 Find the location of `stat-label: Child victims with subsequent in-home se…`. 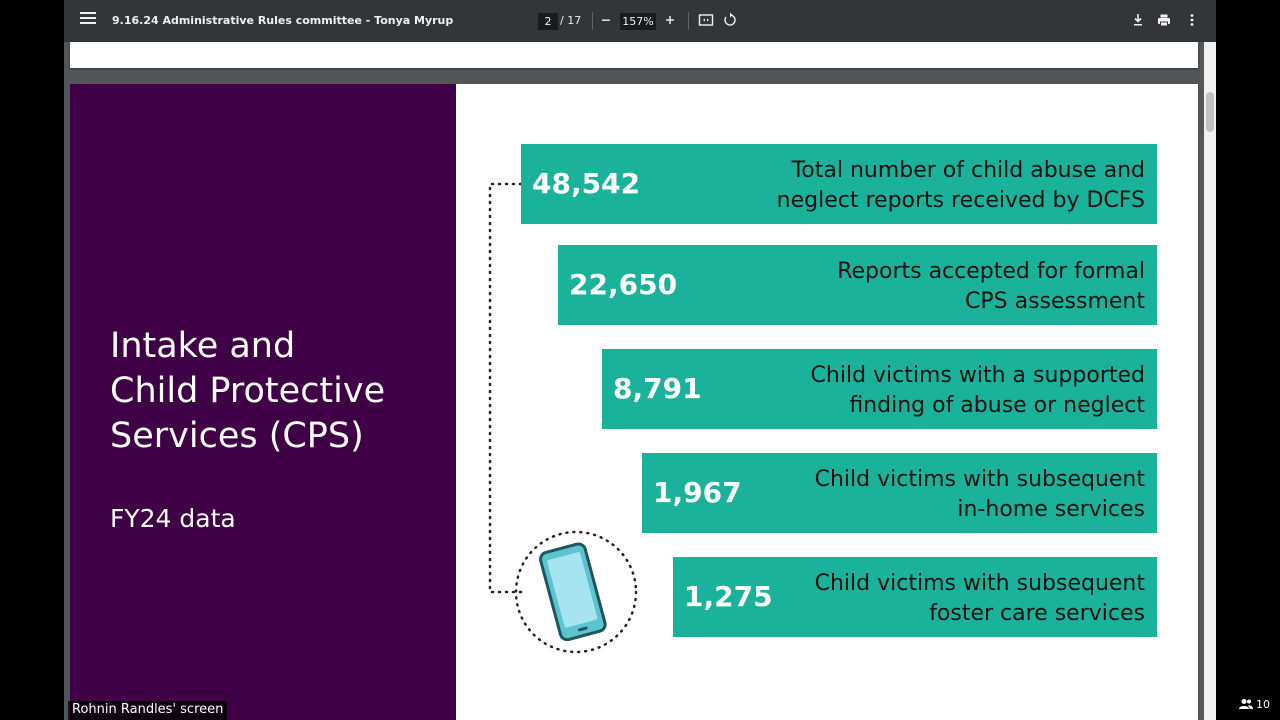

stat-label: Child victims with subsequent in-home se… is located at coordinates (979, 494).